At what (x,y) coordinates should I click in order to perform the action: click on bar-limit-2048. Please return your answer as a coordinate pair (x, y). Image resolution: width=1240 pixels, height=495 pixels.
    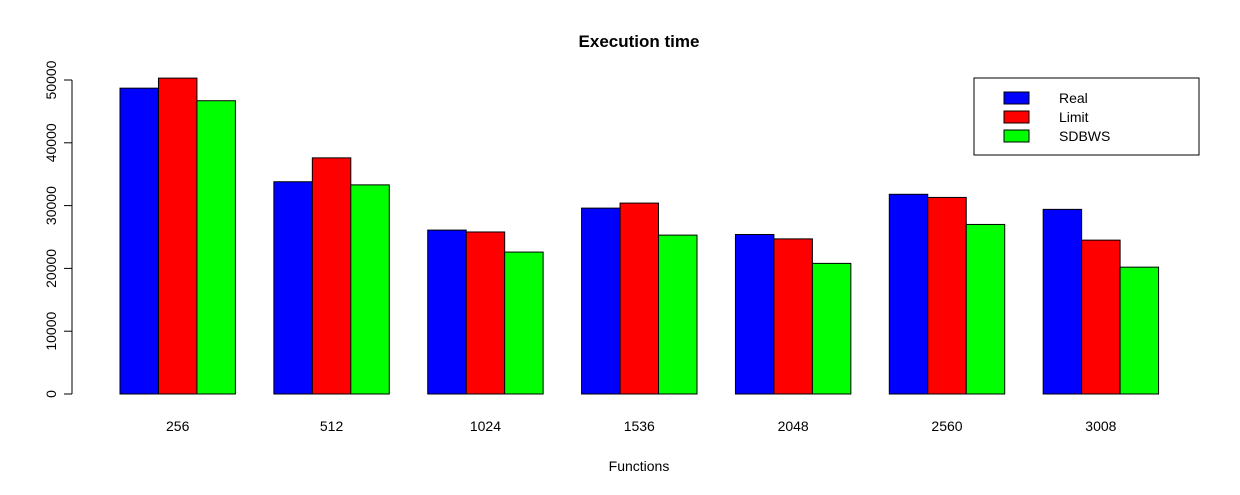
    Looking at the image, I should click on (793, 316).